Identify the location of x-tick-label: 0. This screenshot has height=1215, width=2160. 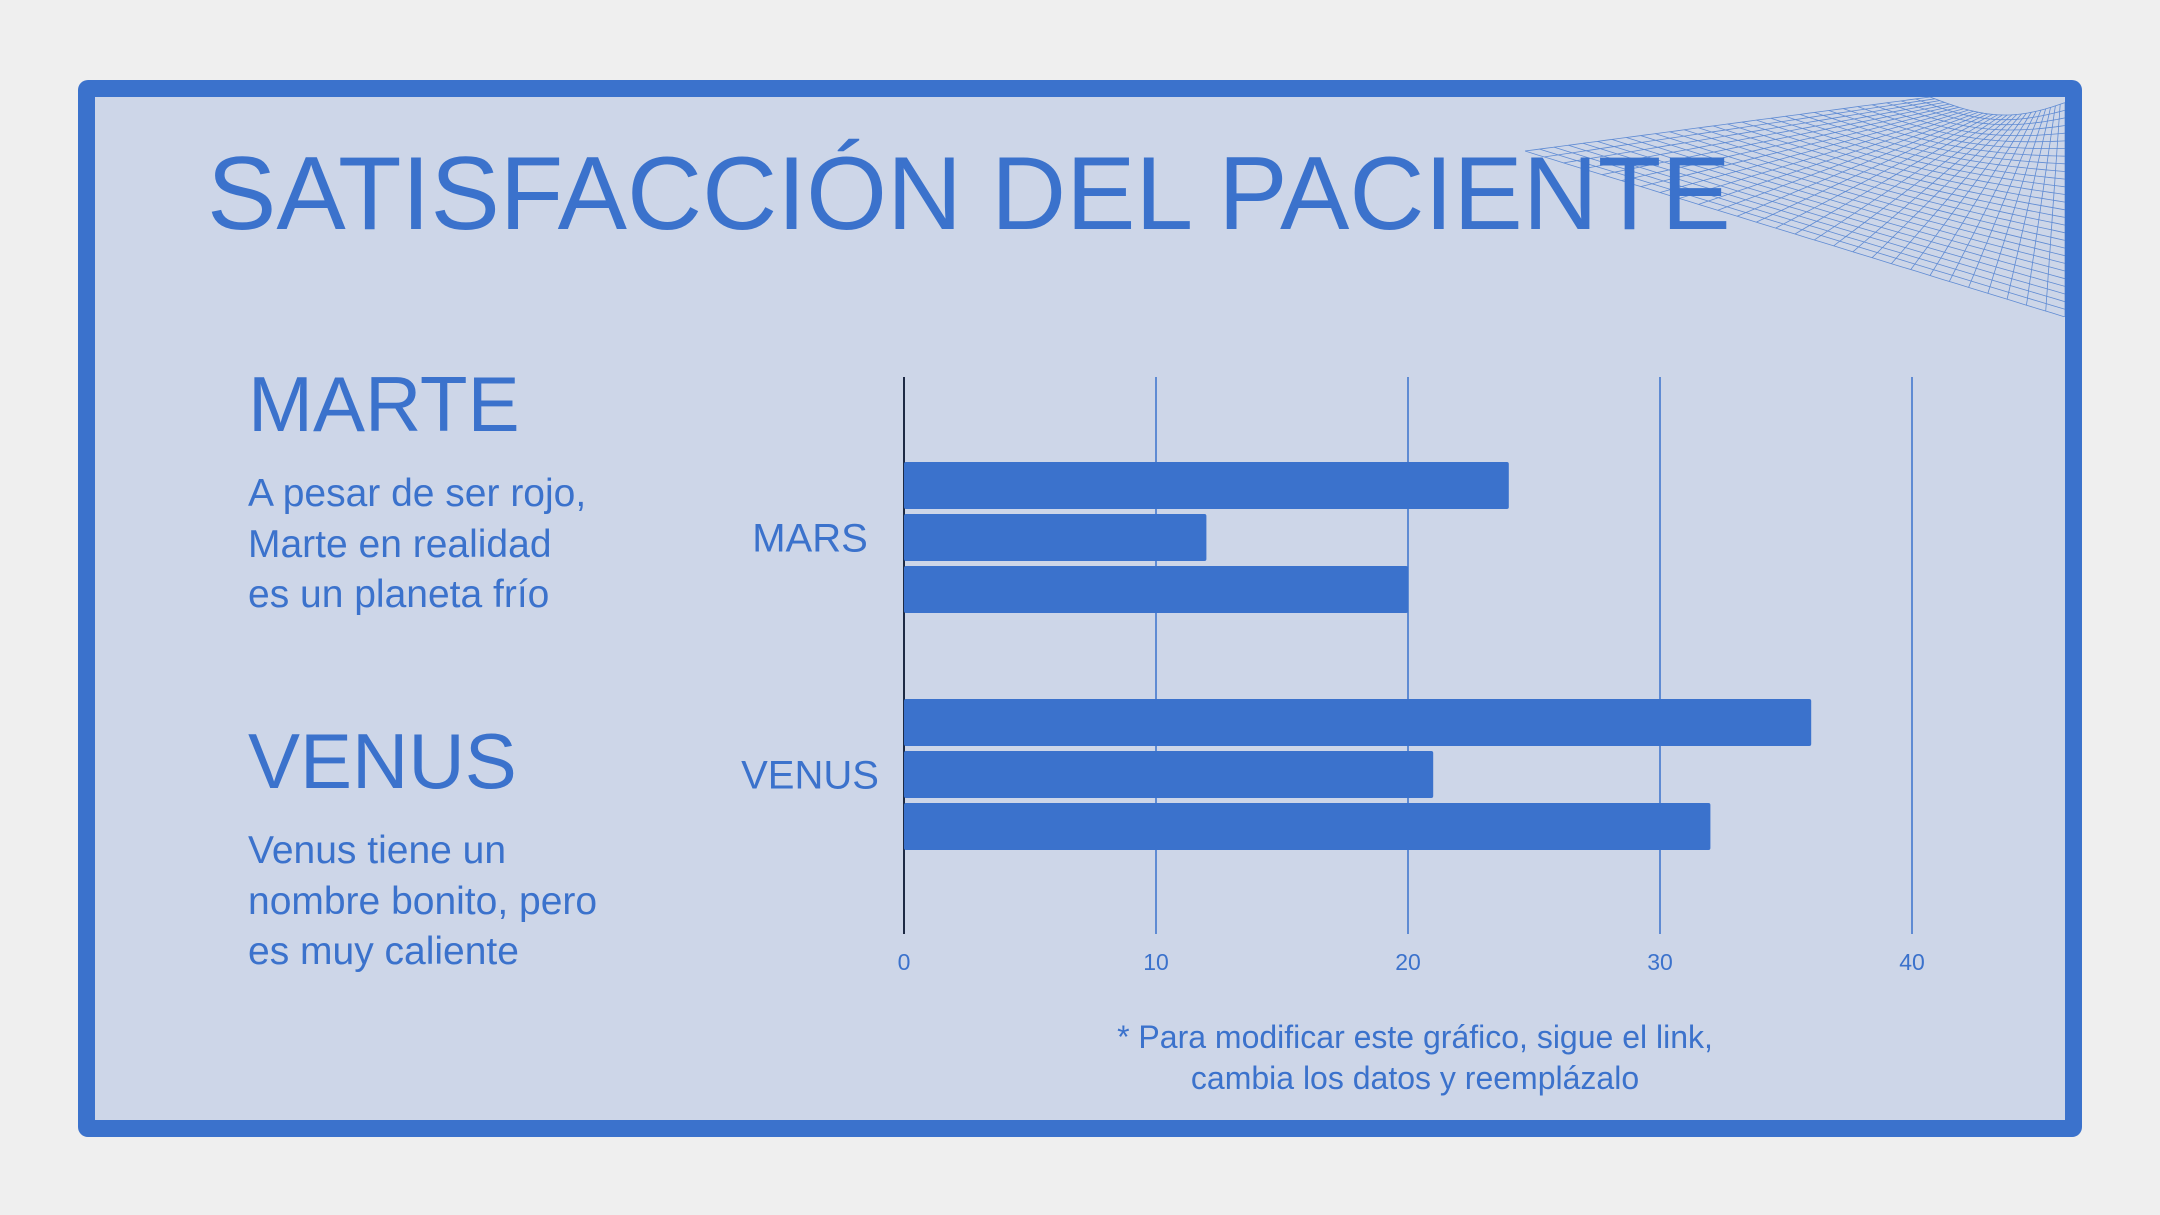
(904, 962).